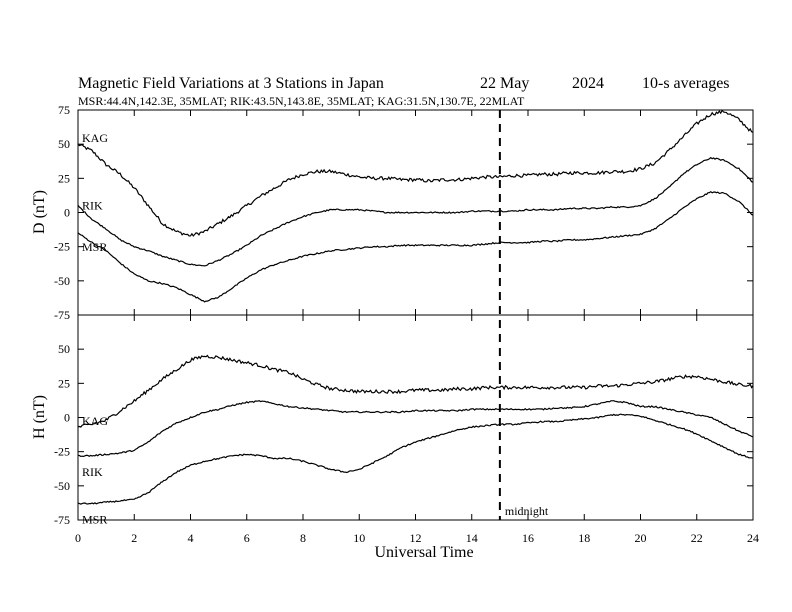 The image size is (792, 612). Describe the element at coordinates (584, 538) in the screenshot. I see `x-tick-label: 18` at that location.